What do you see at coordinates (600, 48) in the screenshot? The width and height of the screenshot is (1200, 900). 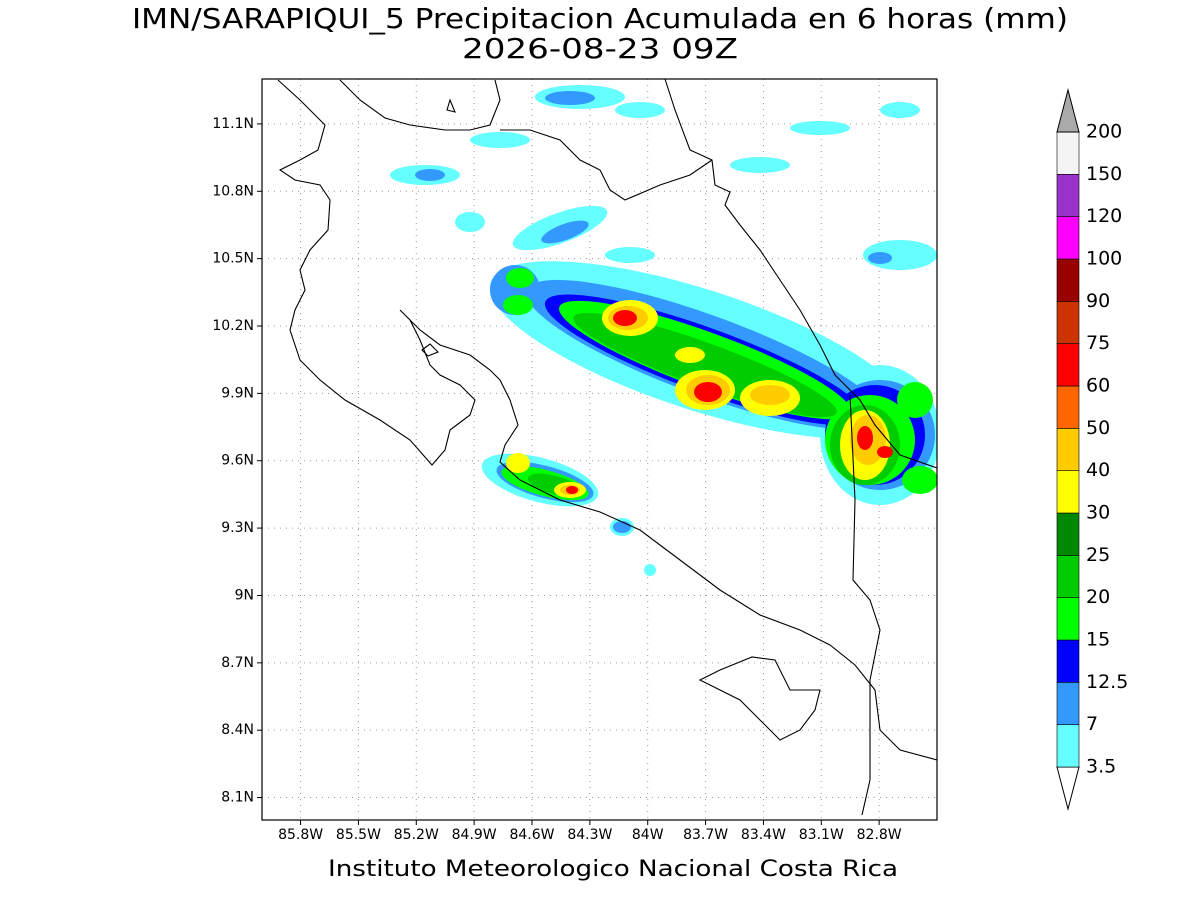 I see `subtitle: 2026-08-23 09Z` at bounding box center [600, 48].